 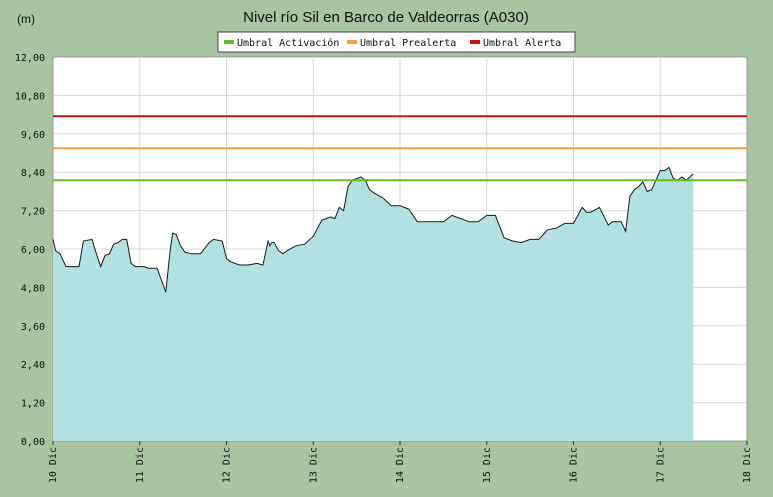 What do you see at coordinates (33, 212) in the screenshot?
I see `y-tick-label: 7,20` at bounding box center [33, 212].